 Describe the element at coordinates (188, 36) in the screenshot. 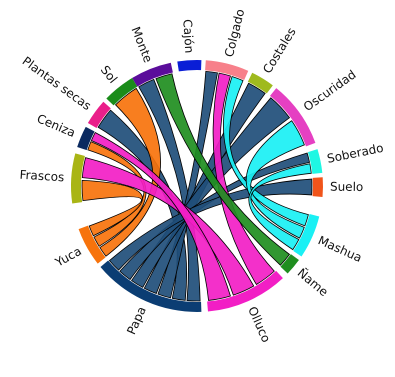

I see `group-label-cajon: Cajón` at that location.